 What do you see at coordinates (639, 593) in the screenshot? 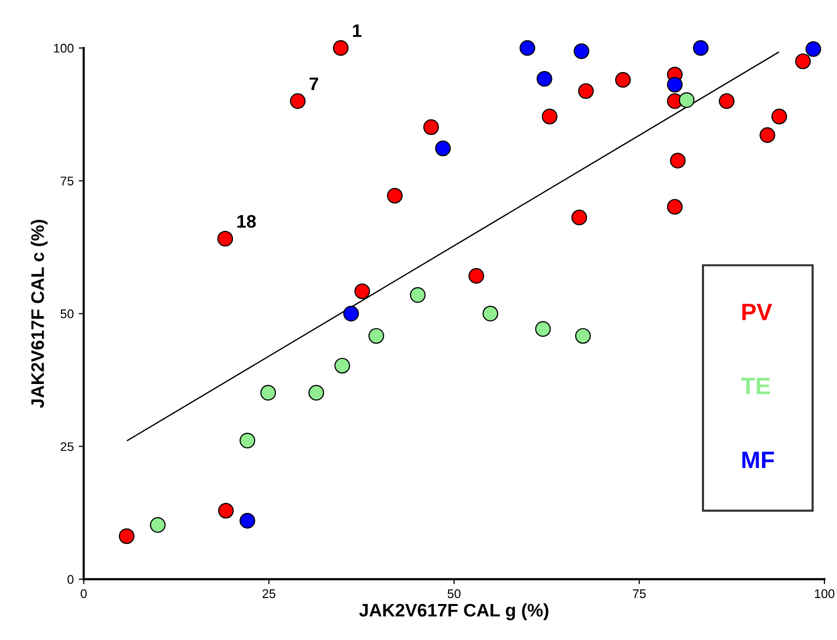
I see `x-tick-label: 75` at bounding box center [639, 593].